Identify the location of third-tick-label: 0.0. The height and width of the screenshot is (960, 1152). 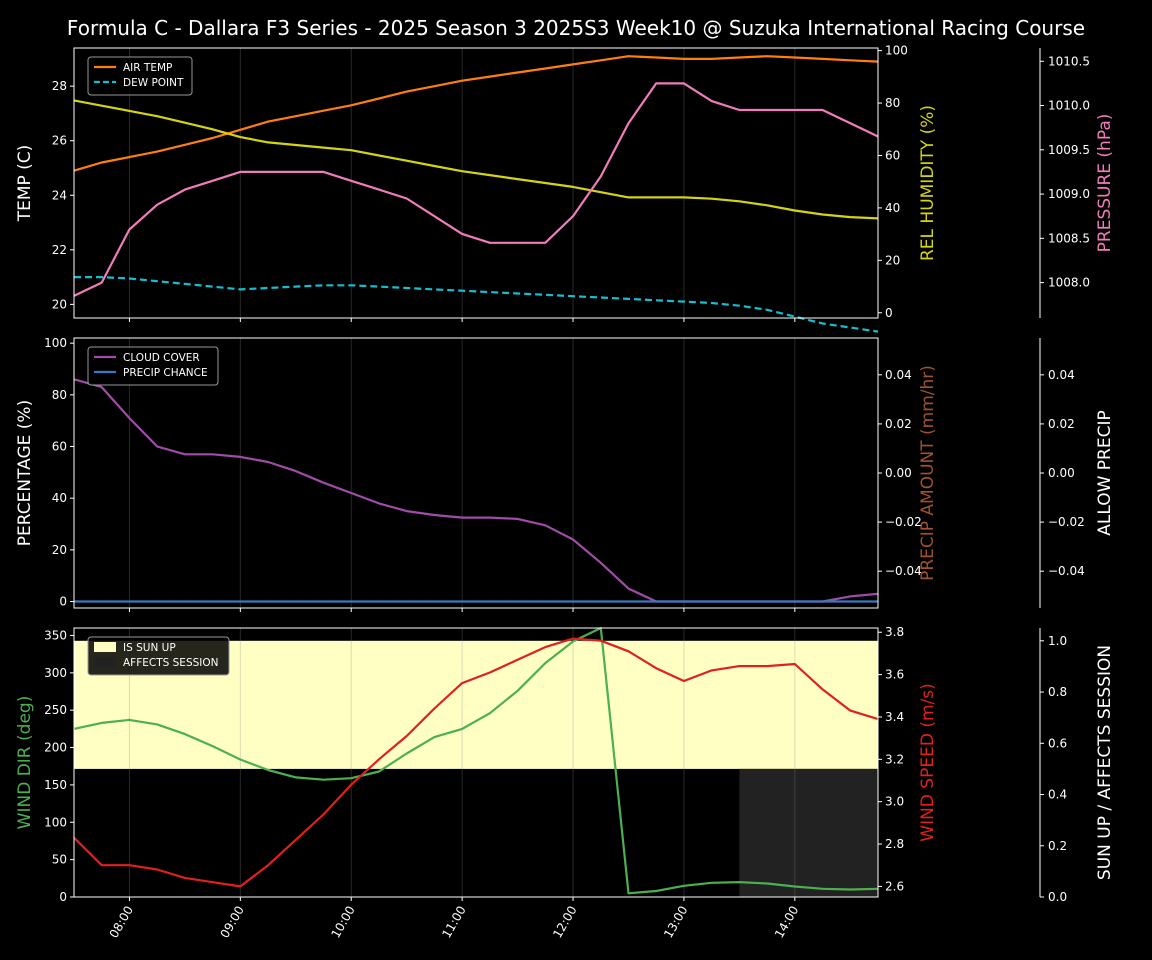
(1057, 897).